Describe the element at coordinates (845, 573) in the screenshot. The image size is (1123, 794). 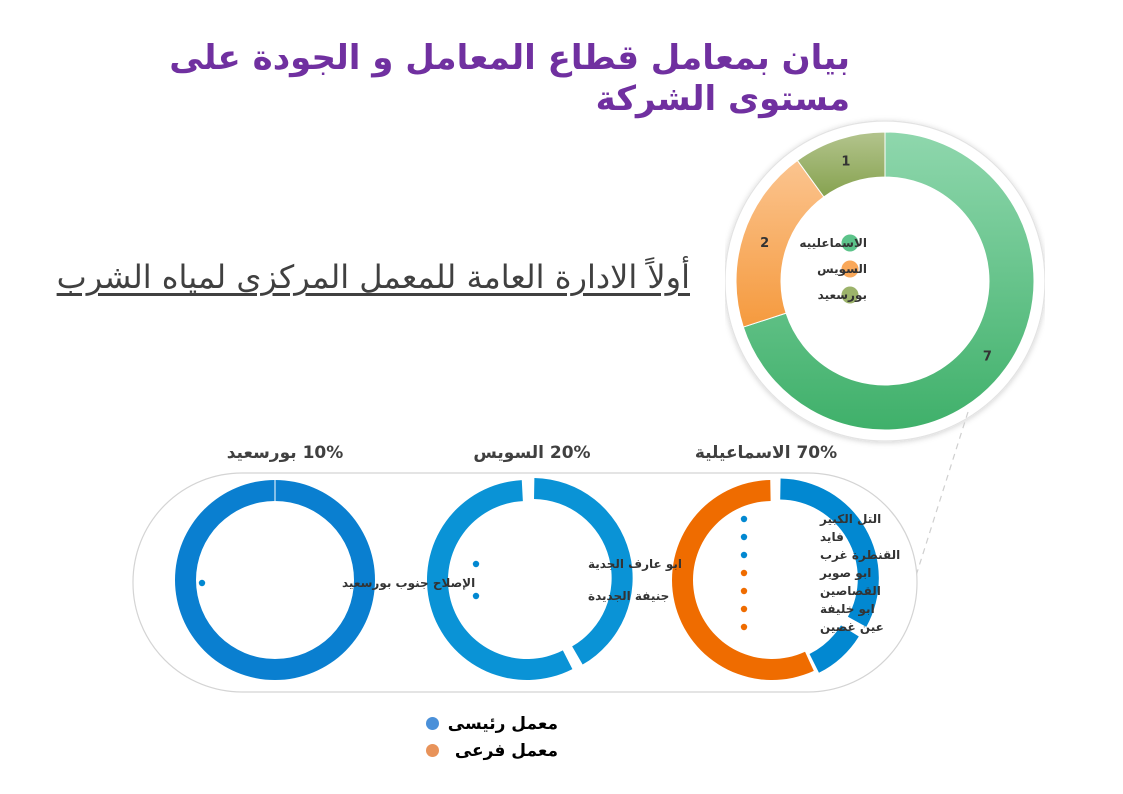
I see `ismailia-item-label: ابو صوير` at that location.